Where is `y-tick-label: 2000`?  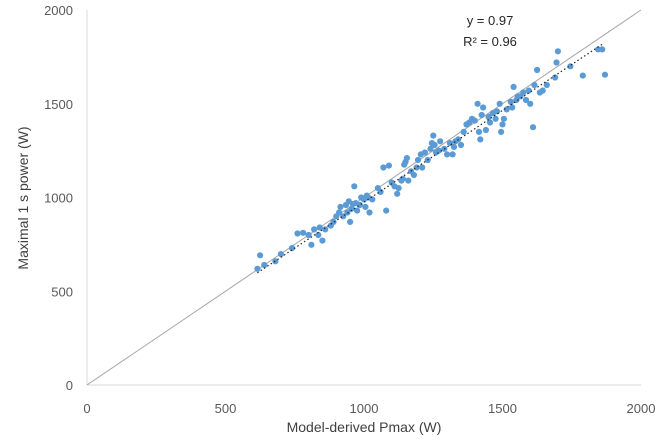 y-tick-label: 2000 is located at coordinates (58, 10).